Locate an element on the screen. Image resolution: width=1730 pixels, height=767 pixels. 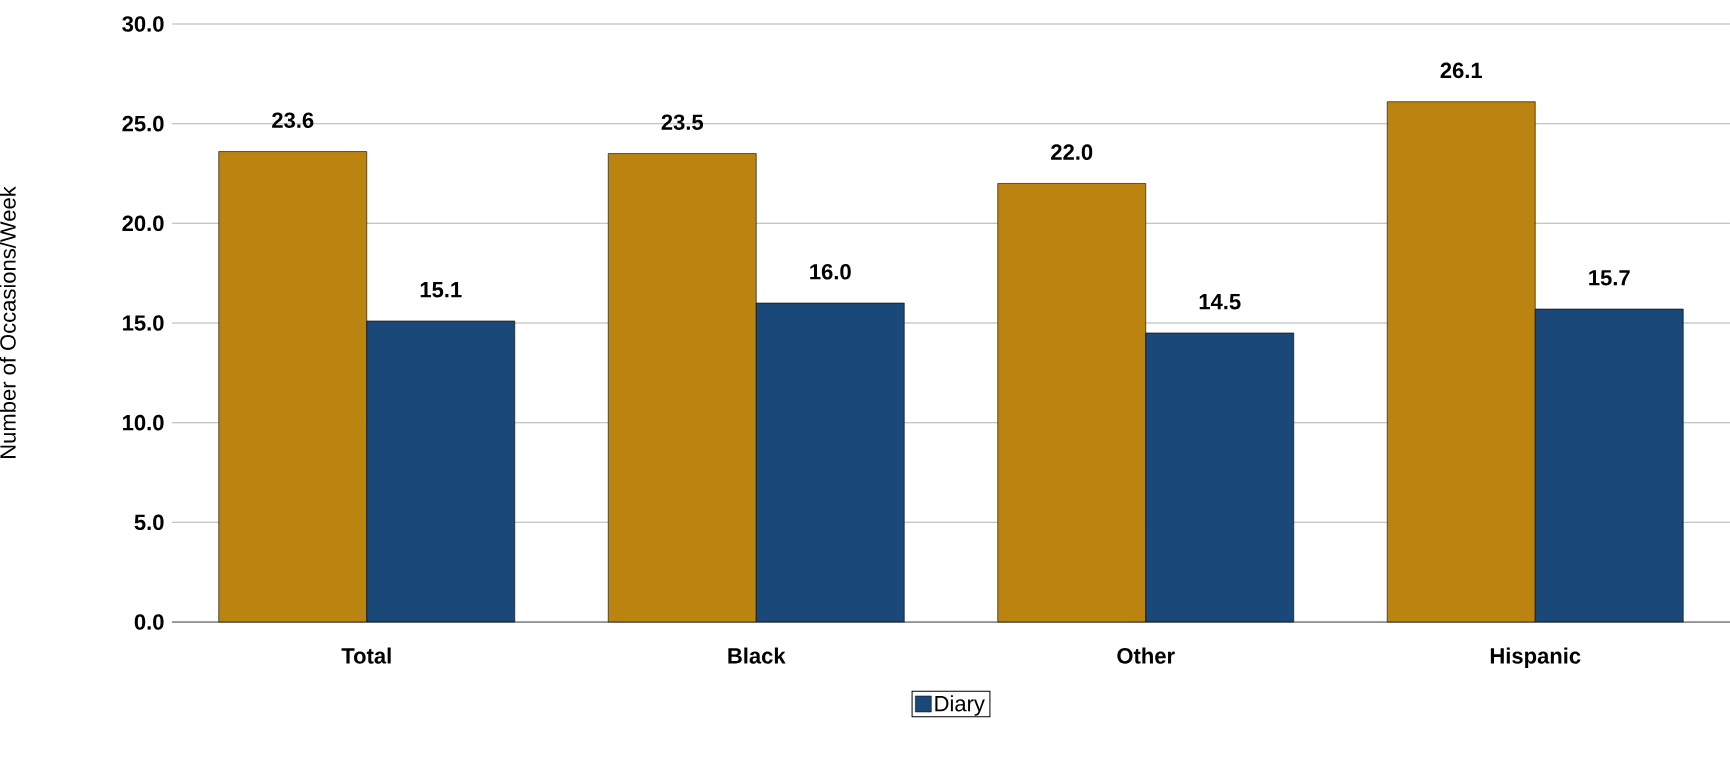
data-label: 26.1 is located at coordinates (1461, 70).